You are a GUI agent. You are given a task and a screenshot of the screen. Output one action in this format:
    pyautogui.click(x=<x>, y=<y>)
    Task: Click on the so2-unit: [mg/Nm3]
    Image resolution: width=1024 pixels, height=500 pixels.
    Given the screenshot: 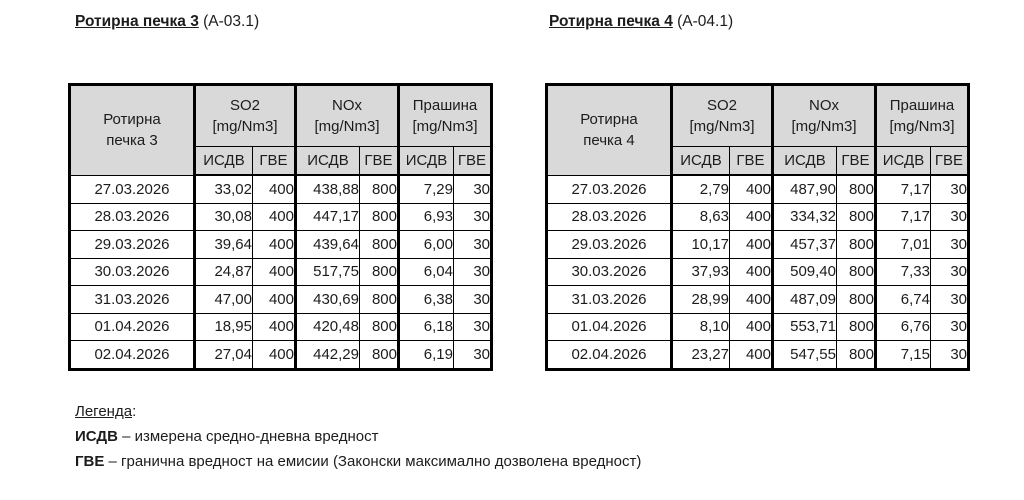 What is the action you would take?
    pyautogui.click(x=722, y=126)
    